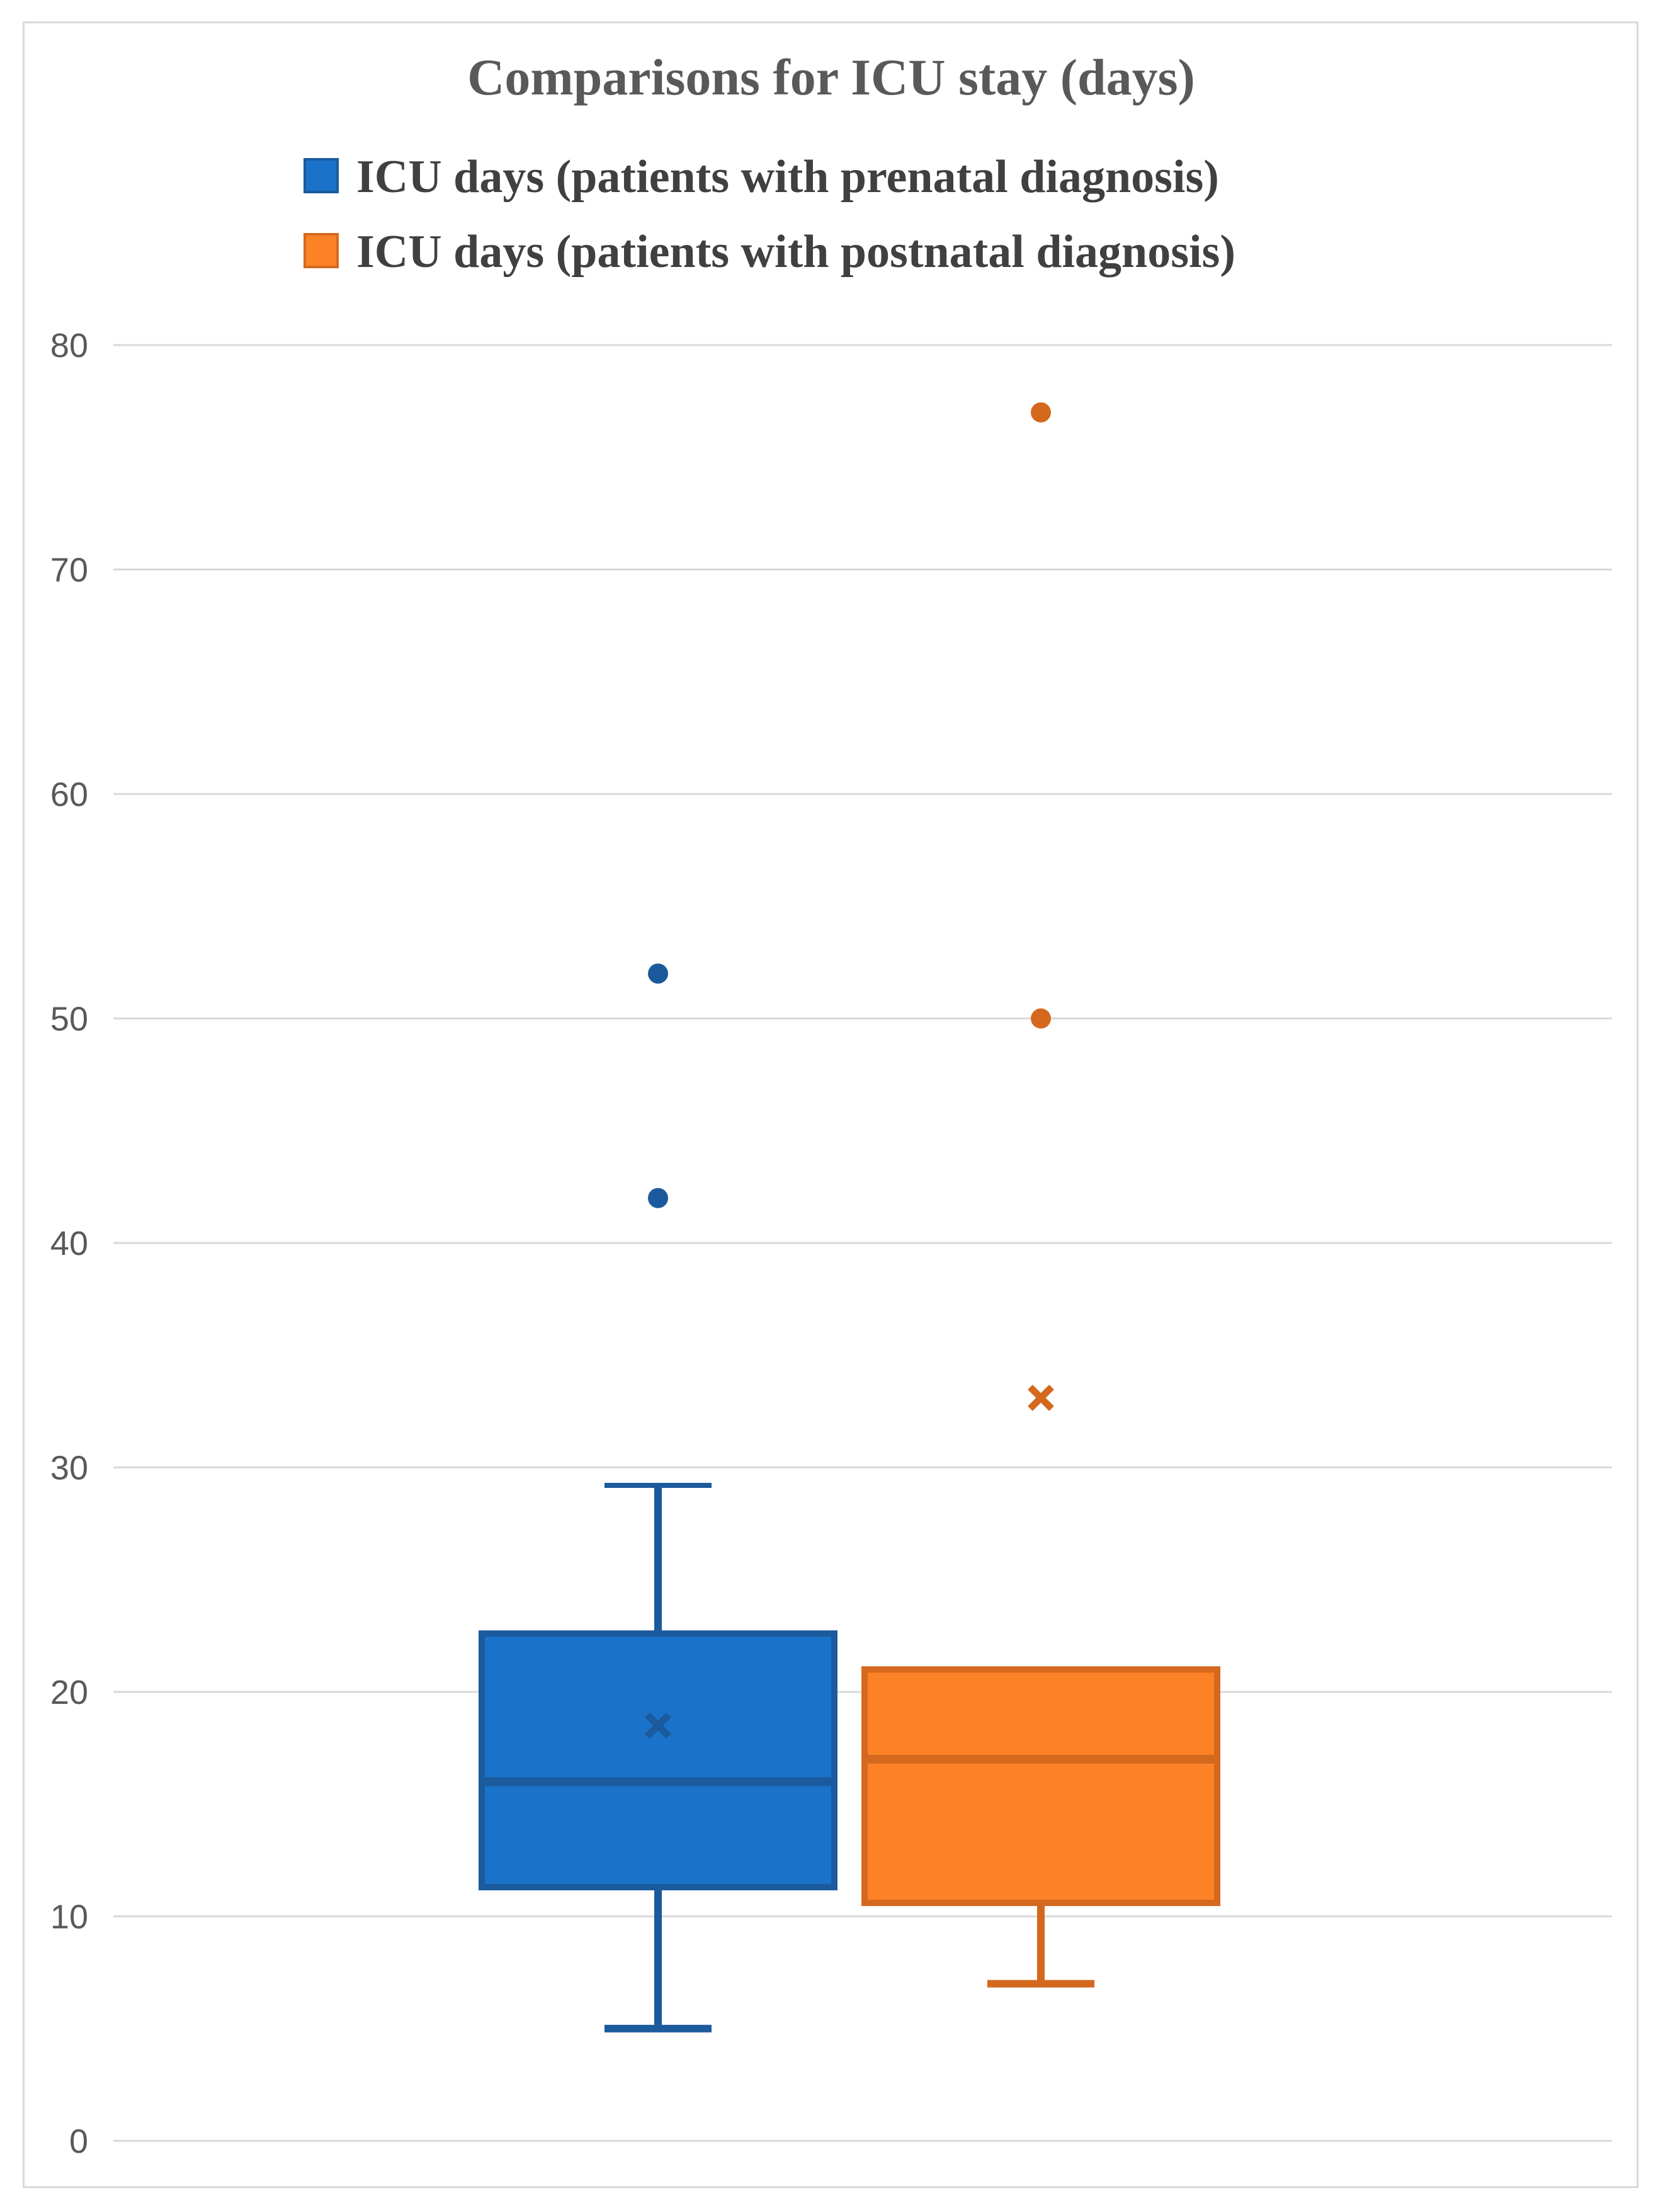  I want to click on chart-title: Comparisons for ICU stay (days), so click(831, 77).